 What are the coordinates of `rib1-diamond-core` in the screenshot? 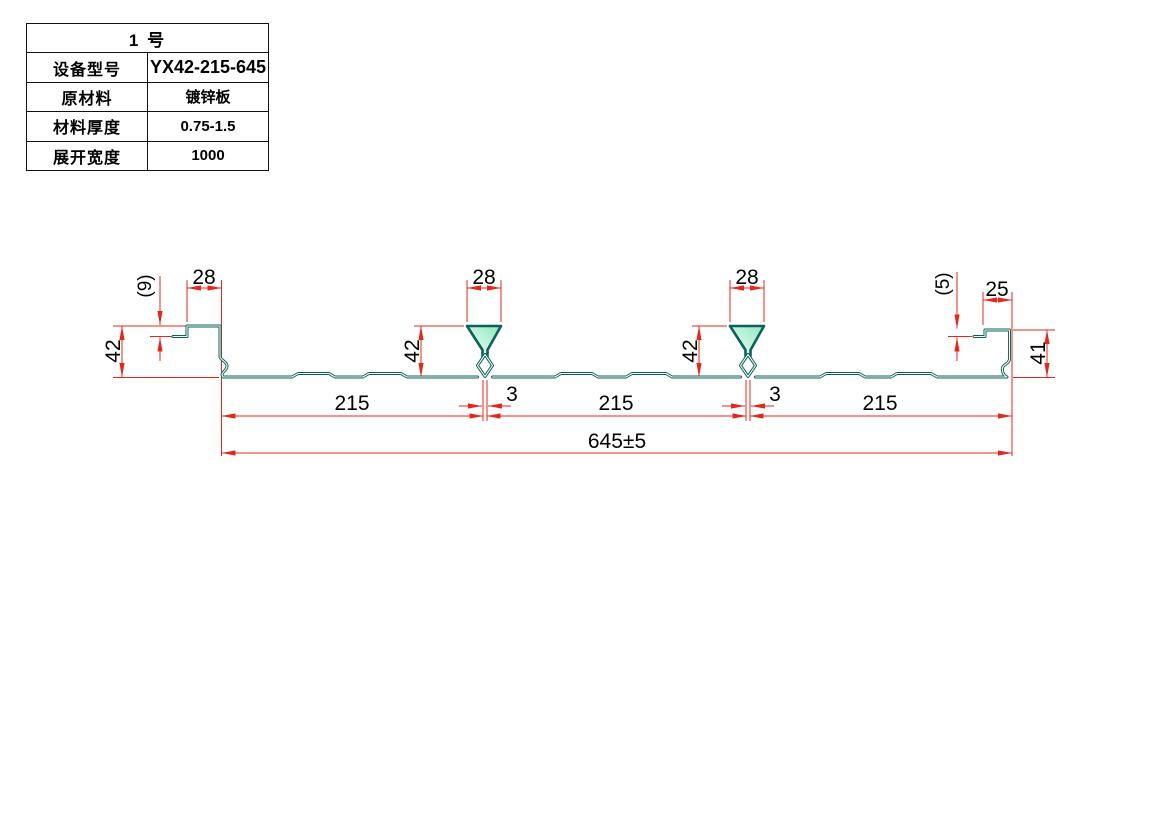 It's located at (485, 365).